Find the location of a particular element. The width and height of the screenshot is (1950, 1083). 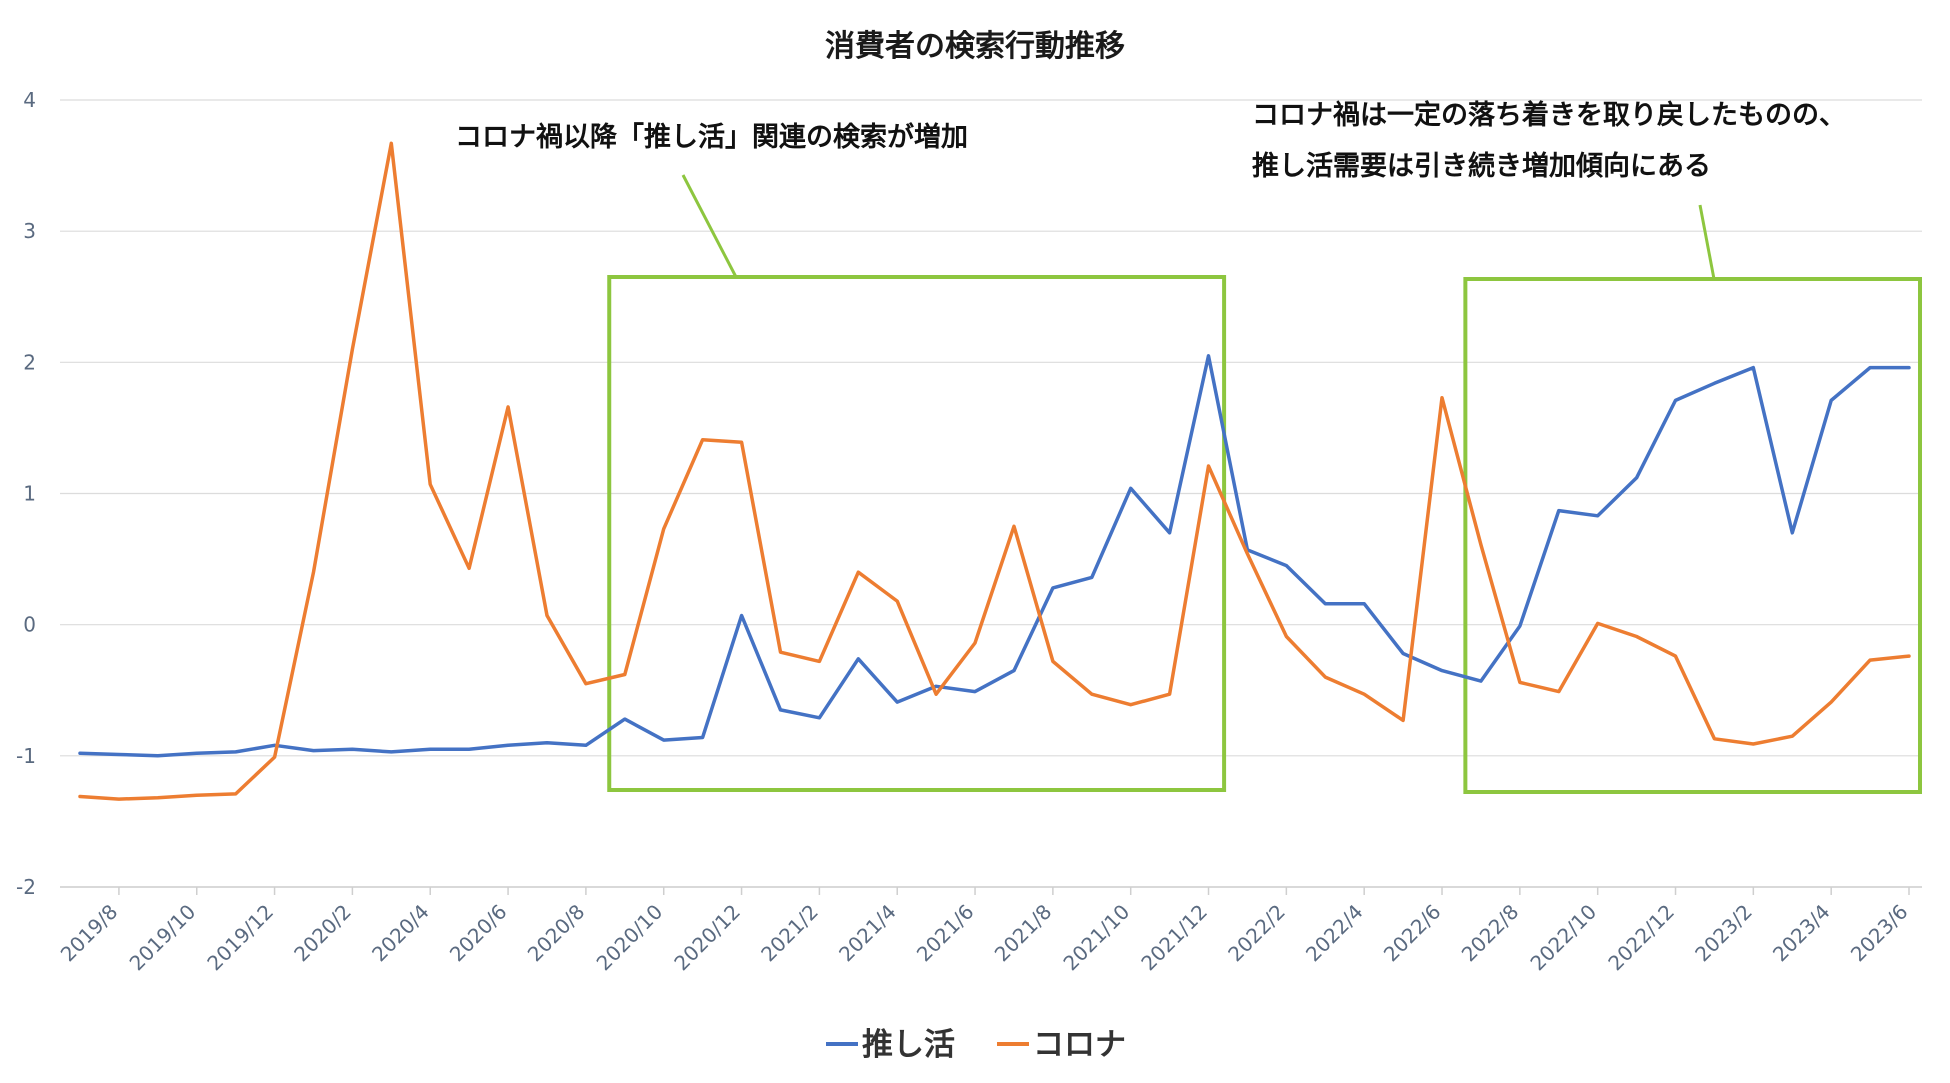

annotation-2-line-2: 推し活需要は引き続き増加傾向にある is located at coordinates (1481, 166).